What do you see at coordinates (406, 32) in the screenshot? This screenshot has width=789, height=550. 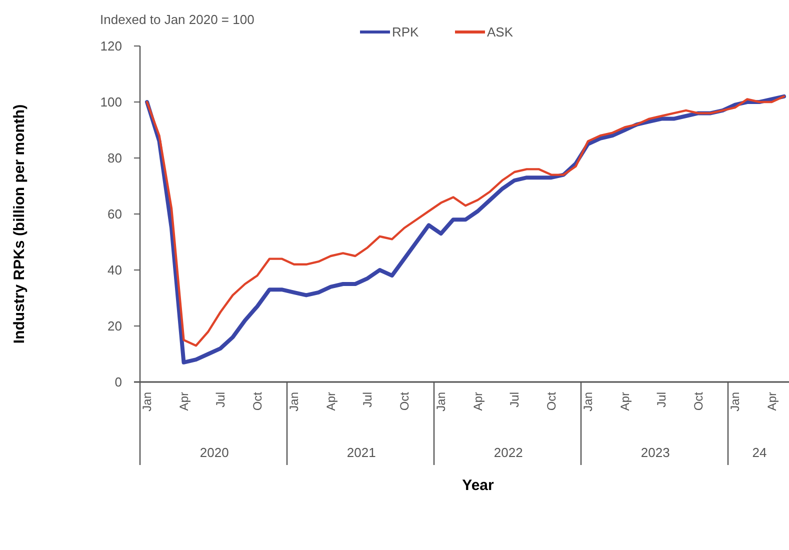 I see `legend-label: RPK` at bounding box center [406, 32].